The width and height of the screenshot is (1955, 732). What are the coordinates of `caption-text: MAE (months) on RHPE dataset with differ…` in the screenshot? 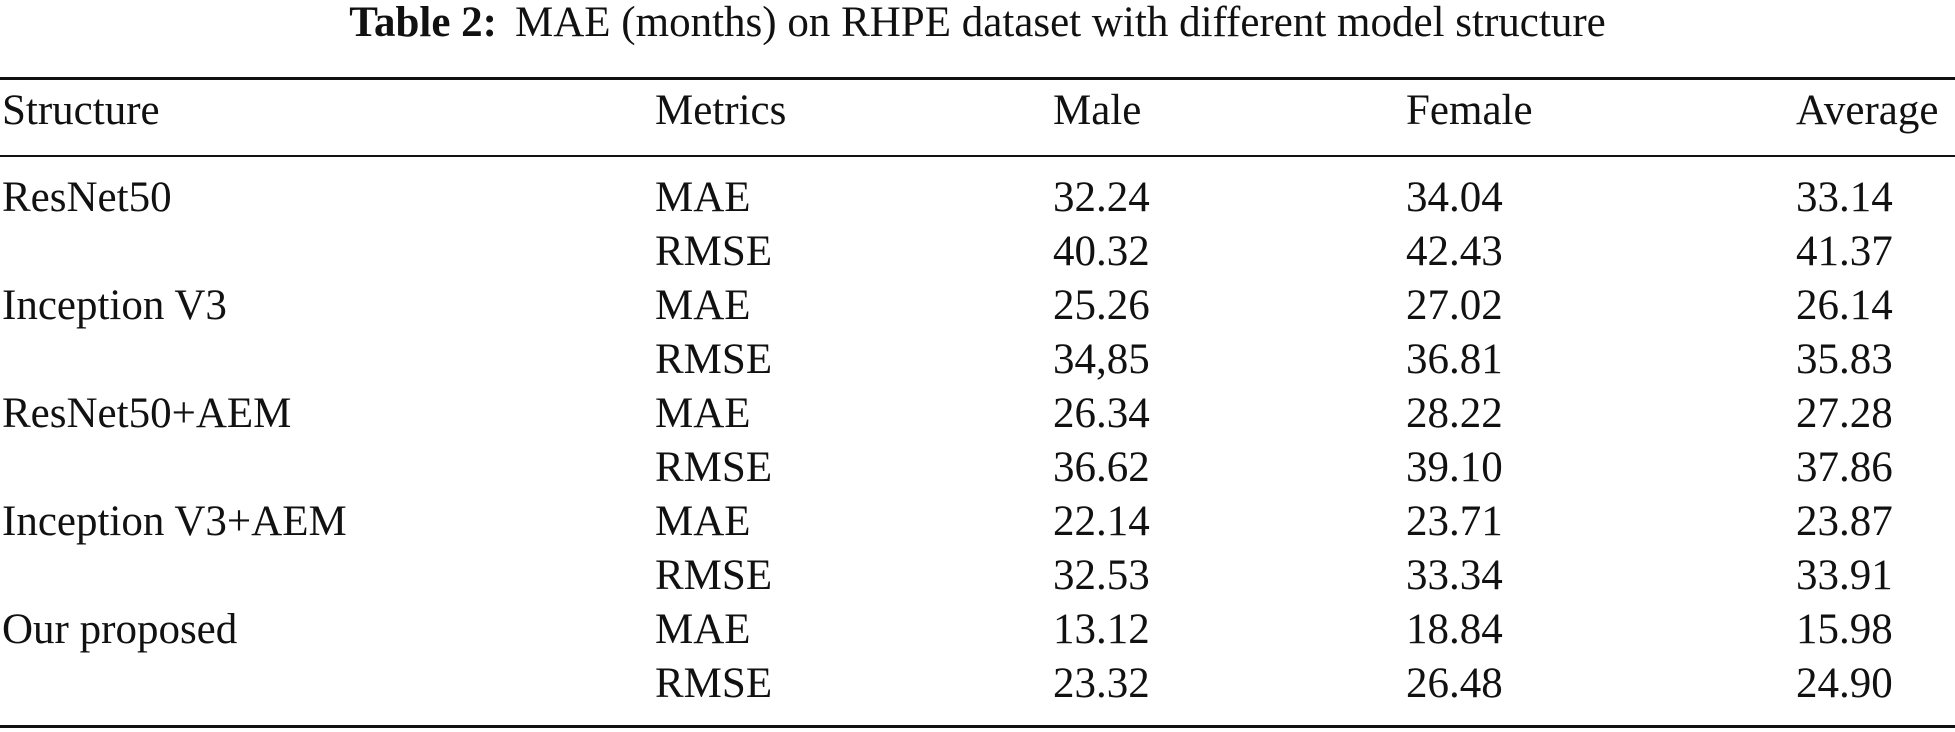 It's located at (1060, 23).